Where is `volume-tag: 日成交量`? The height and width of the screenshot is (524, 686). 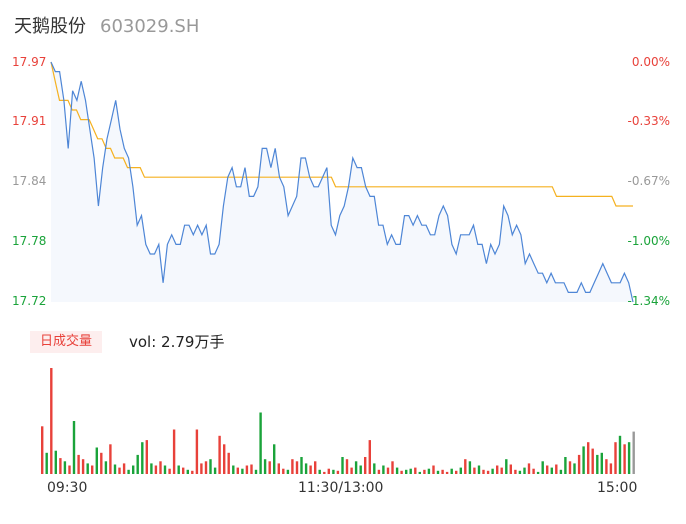
volume-tag: 日成交量 is located at coordinates (66, 342).